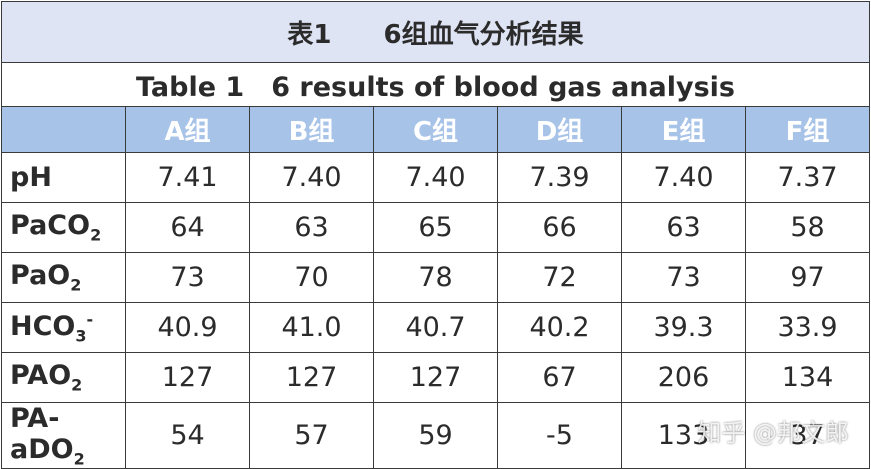 Image resolution: width=871 pixels, height=469 pixels. What do you see at coordinates (559, 435) in the screenshot?
I see `value-cell: -5` at bounding box center [559, 435].